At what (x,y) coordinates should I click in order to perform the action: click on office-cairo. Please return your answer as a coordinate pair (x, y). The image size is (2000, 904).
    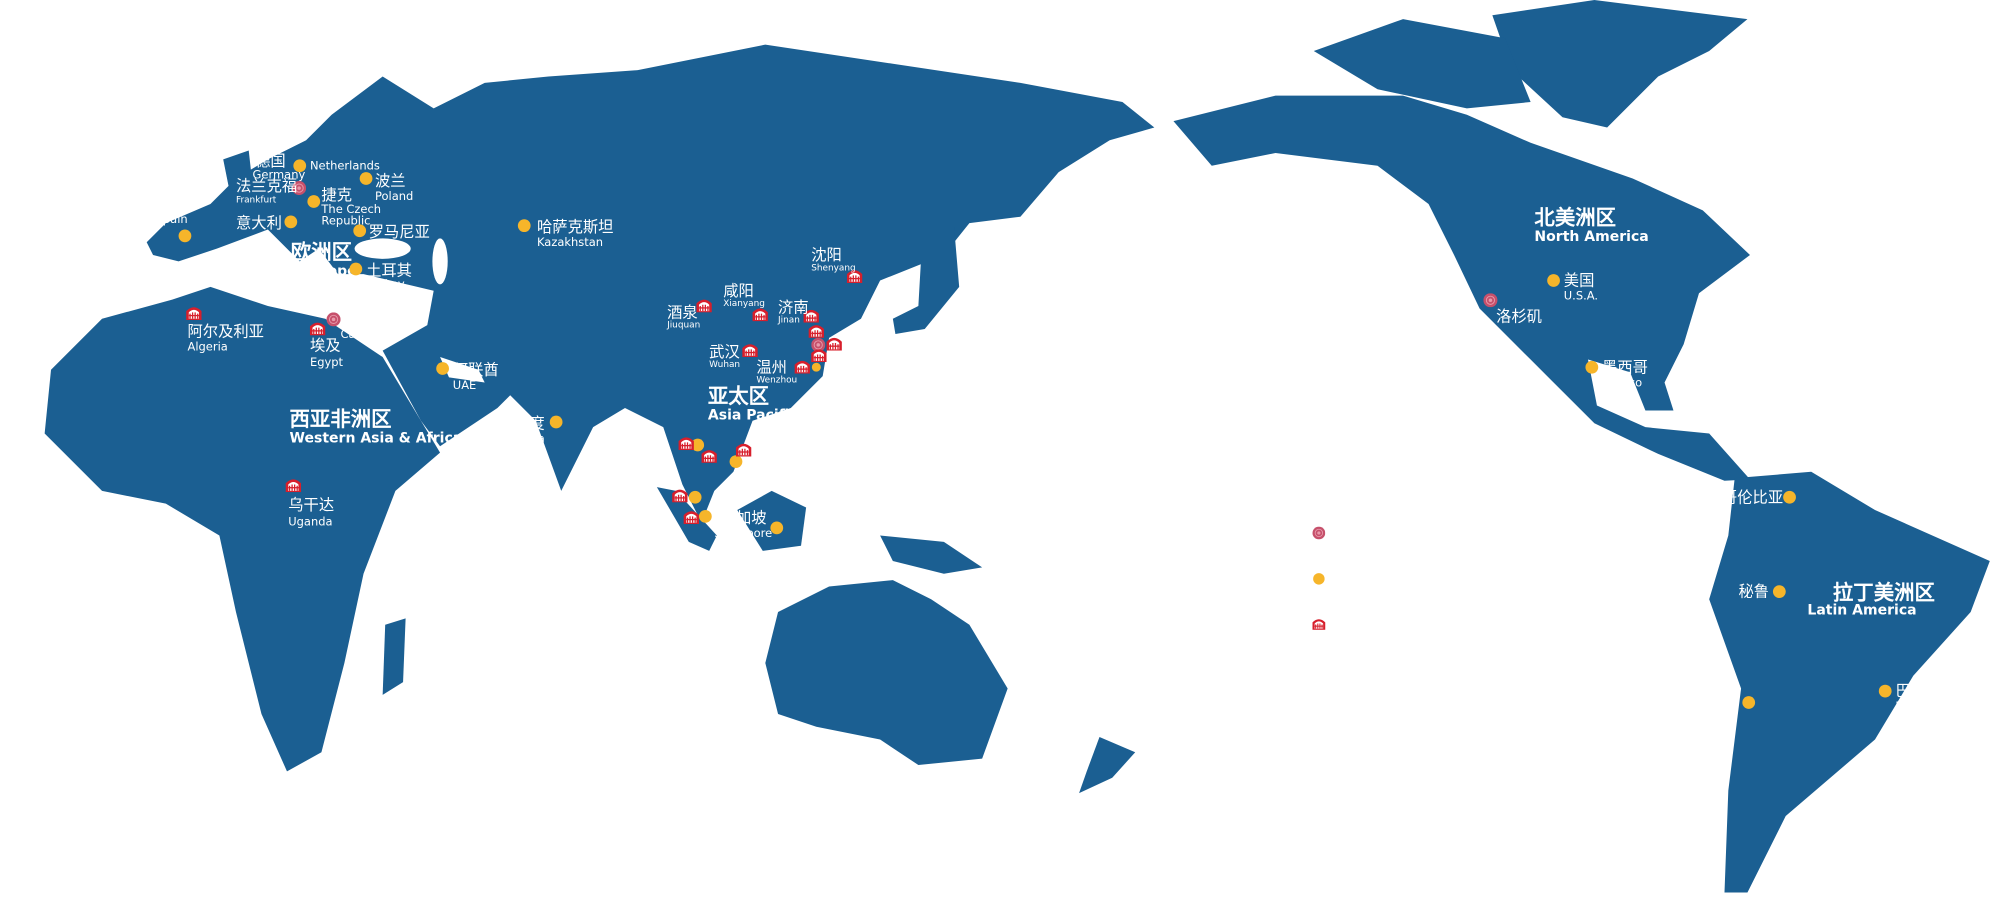
    Looking at the image, I should click on (333, 319).